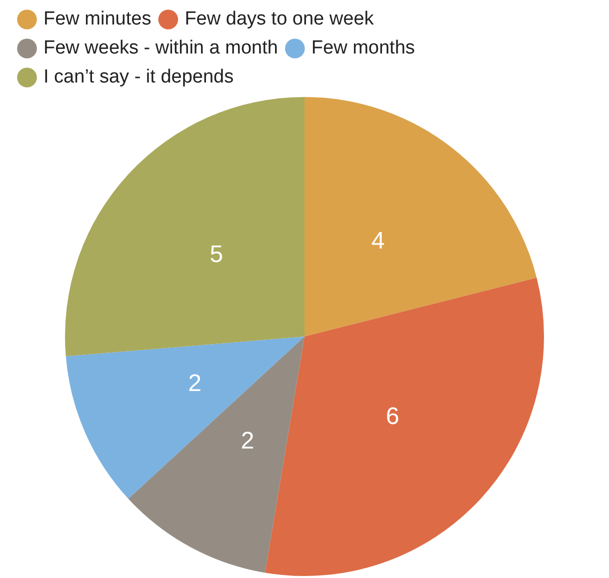 This screenshot has height=578, width=609. What do you see at coordinates (279, 19) in the screenshot?
I see `legend-label: Few days to one week` at bounding box center [279, 19].